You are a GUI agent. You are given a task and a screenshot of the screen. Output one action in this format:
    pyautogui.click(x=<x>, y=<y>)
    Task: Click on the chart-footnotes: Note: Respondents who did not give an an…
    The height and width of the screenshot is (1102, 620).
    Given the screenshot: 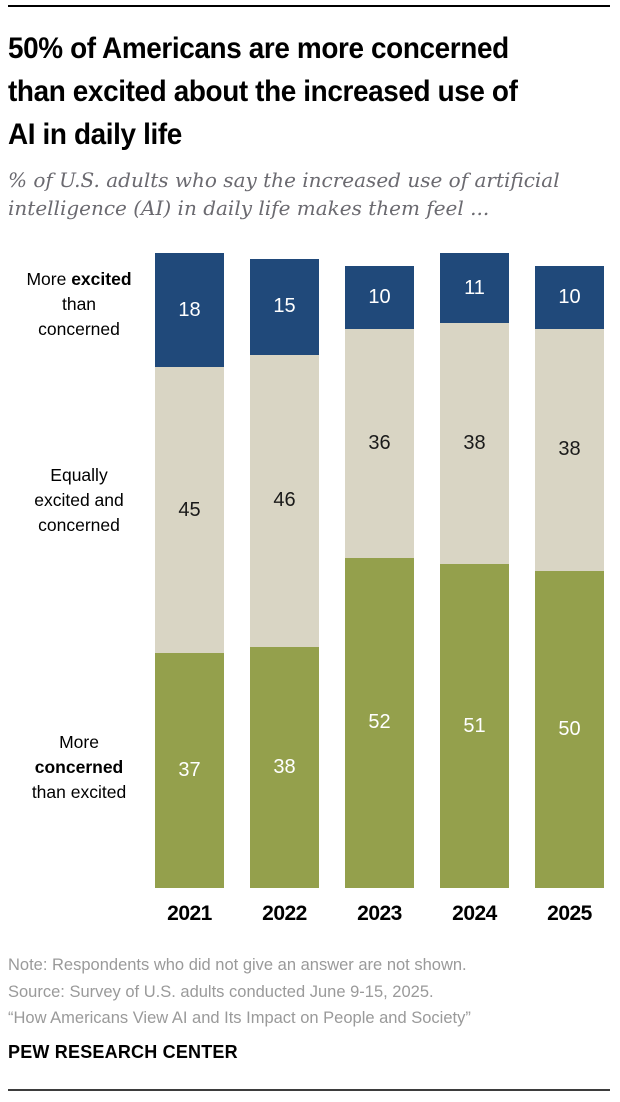 What is the action you would take?
    pyautogui.click(x=308, y=992)
    